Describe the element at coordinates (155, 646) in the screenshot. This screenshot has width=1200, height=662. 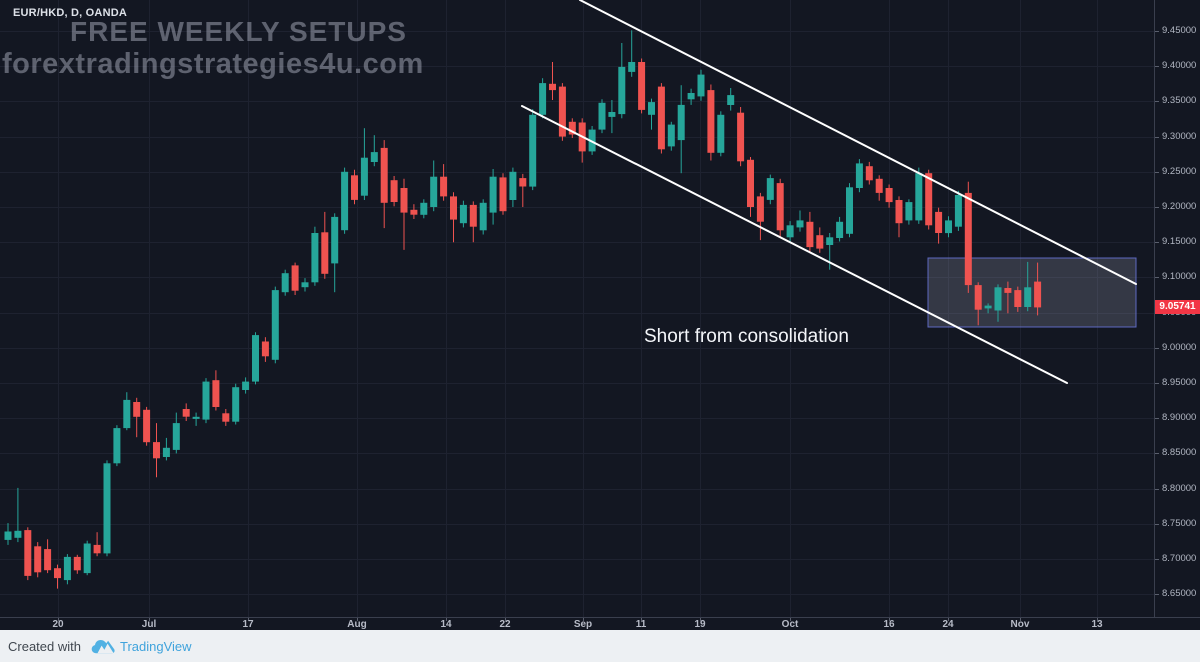
I see `tradingview-brand-link: TradingView` at that location.